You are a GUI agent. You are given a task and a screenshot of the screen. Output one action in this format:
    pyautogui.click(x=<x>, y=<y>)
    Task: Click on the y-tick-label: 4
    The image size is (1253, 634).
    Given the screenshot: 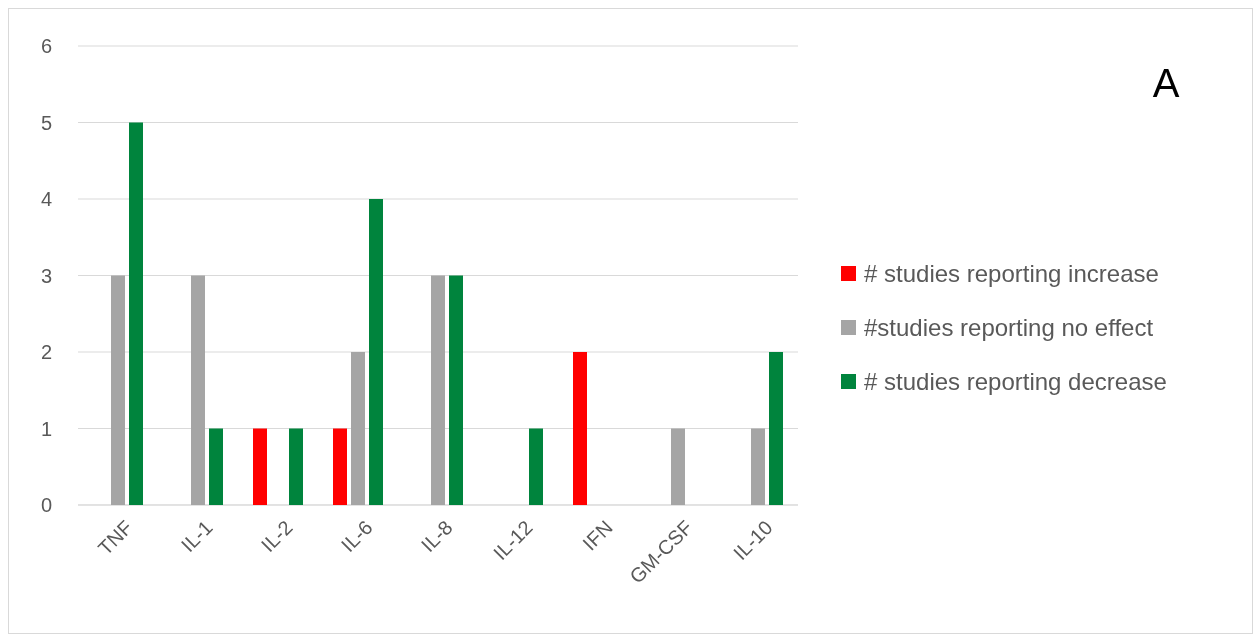 What is the action you would take?
    pyautogui.click(x=46, y=199)
    